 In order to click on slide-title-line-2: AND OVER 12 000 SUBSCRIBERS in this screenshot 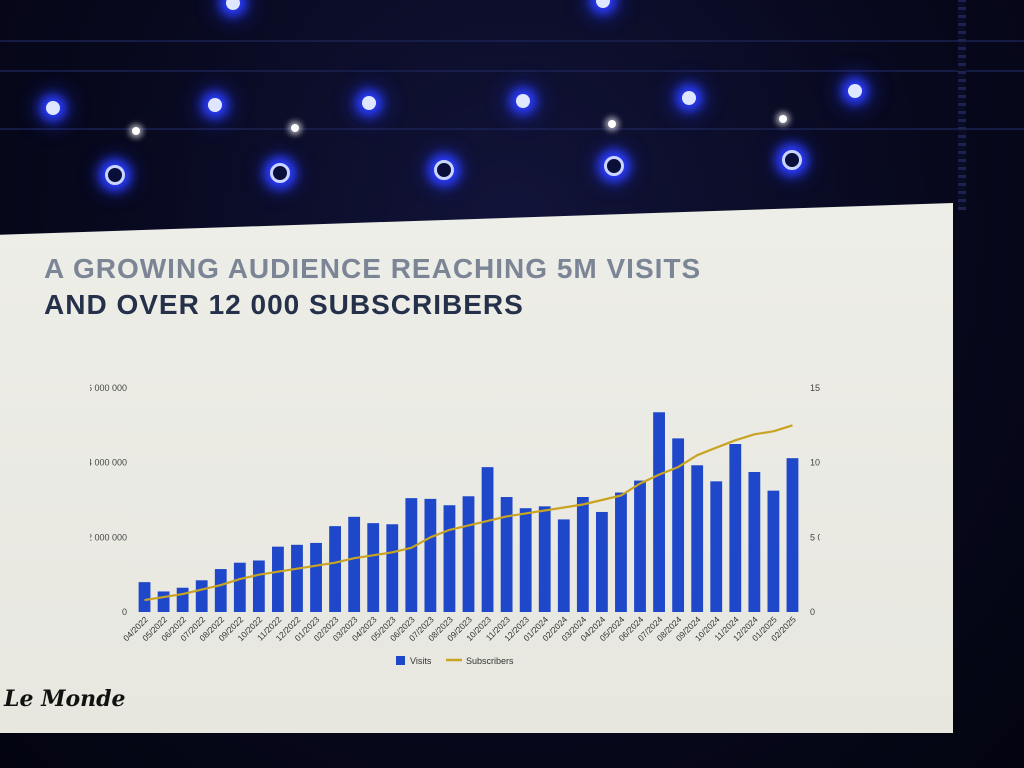, I will do `click(284, 304)`.